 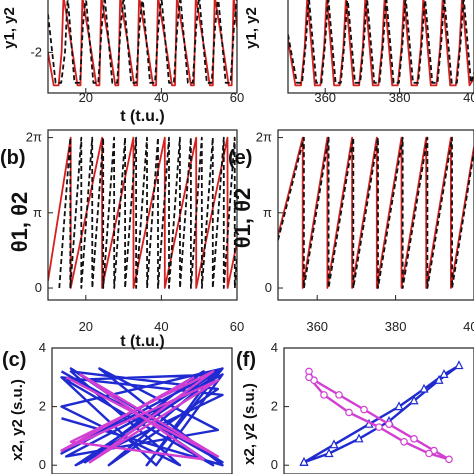 I want to click on panel-d: 360 380 400 y1, y2, so click(x=358, y=52).